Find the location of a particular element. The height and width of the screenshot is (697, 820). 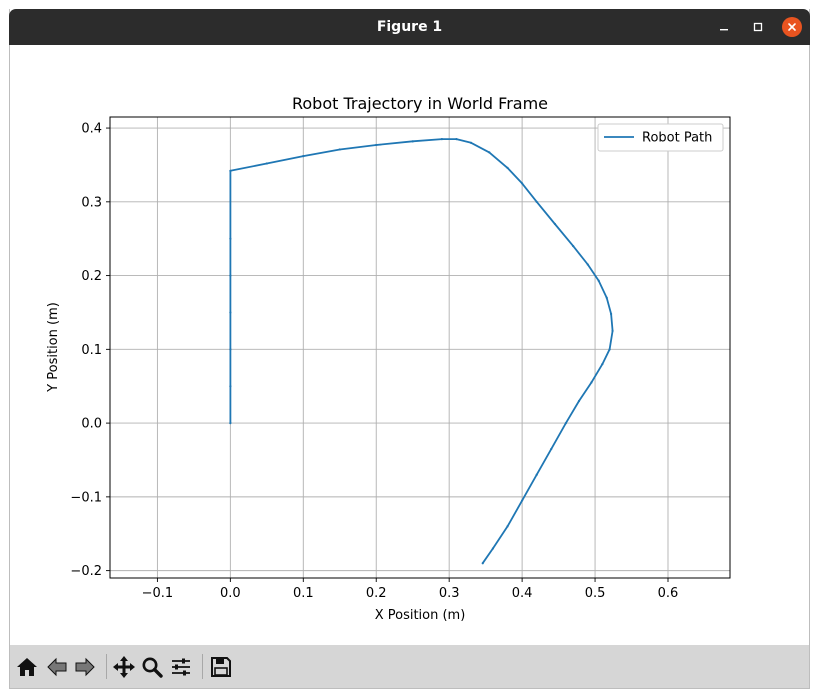

title-bar: Figure 1 is located at coordinates (409, 27).